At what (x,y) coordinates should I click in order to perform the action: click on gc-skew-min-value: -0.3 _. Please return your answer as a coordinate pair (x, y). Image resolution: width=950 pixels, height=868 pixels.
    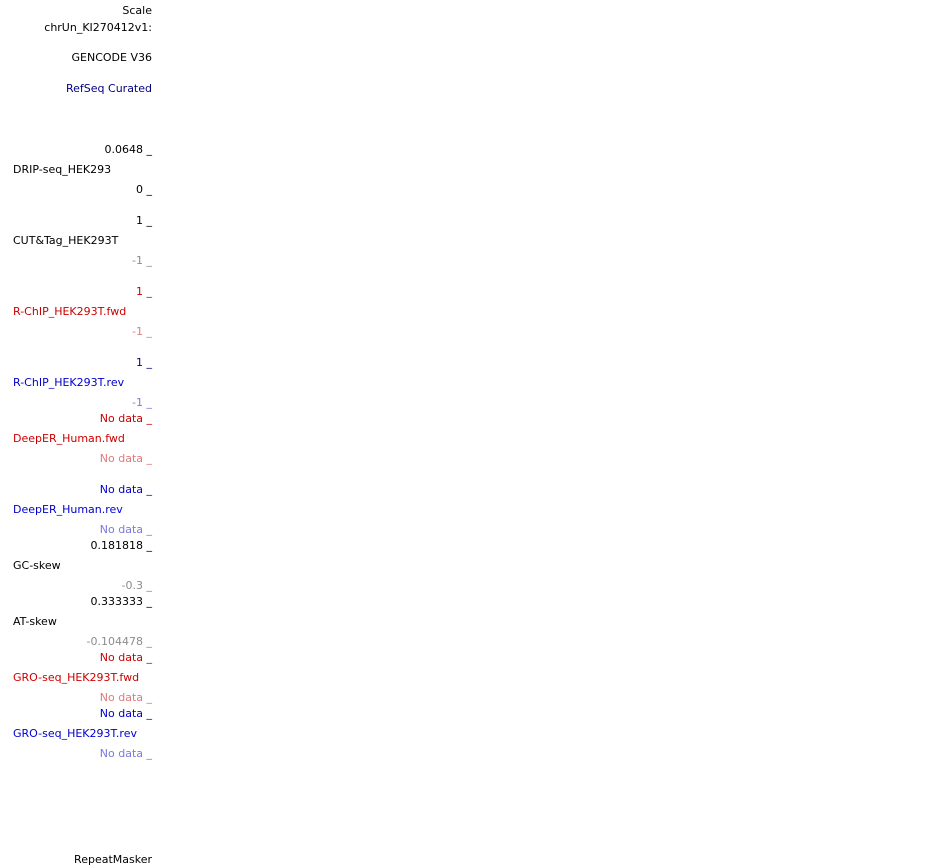
    Looking at the image, I should click on (136, 585).